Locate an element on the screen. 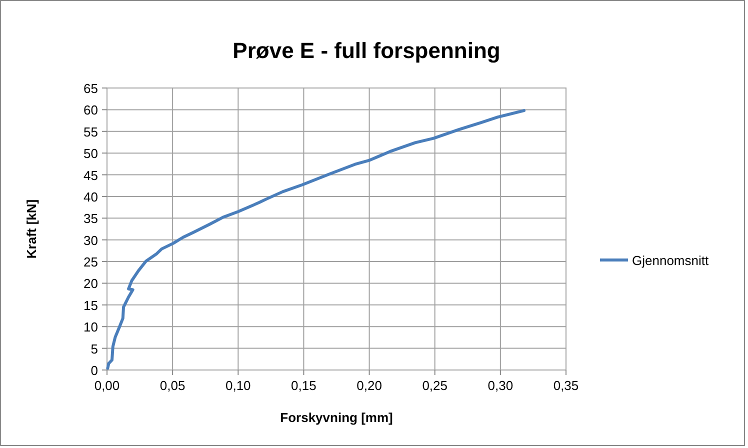  x-tick-label: 0,20 is located at coordinates (369, 385).